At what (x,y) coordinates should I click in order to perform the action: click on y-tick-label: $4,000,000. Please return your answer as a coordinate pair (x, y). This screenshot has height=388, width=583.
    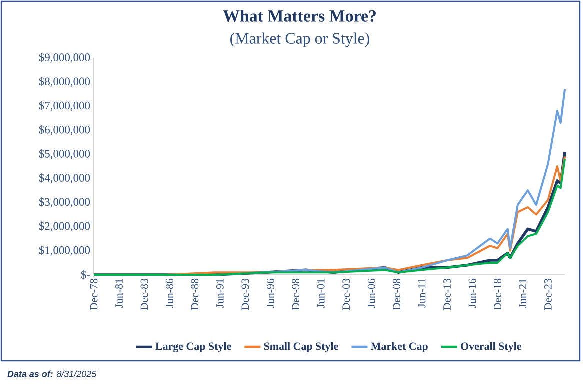
    Looking at the image, I should click on (64, 179).